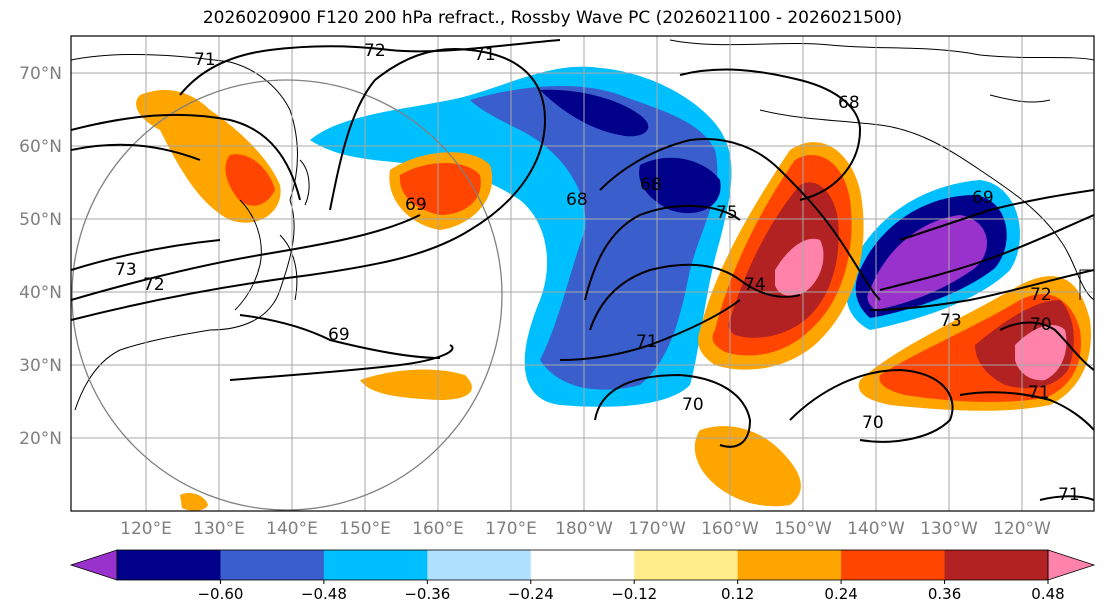 This screenshot has height=604, width=1105. What do you see at coordinates (727, 213) in the screenshot?
I see `contour-label: 75` at bounding box center [727, 213].